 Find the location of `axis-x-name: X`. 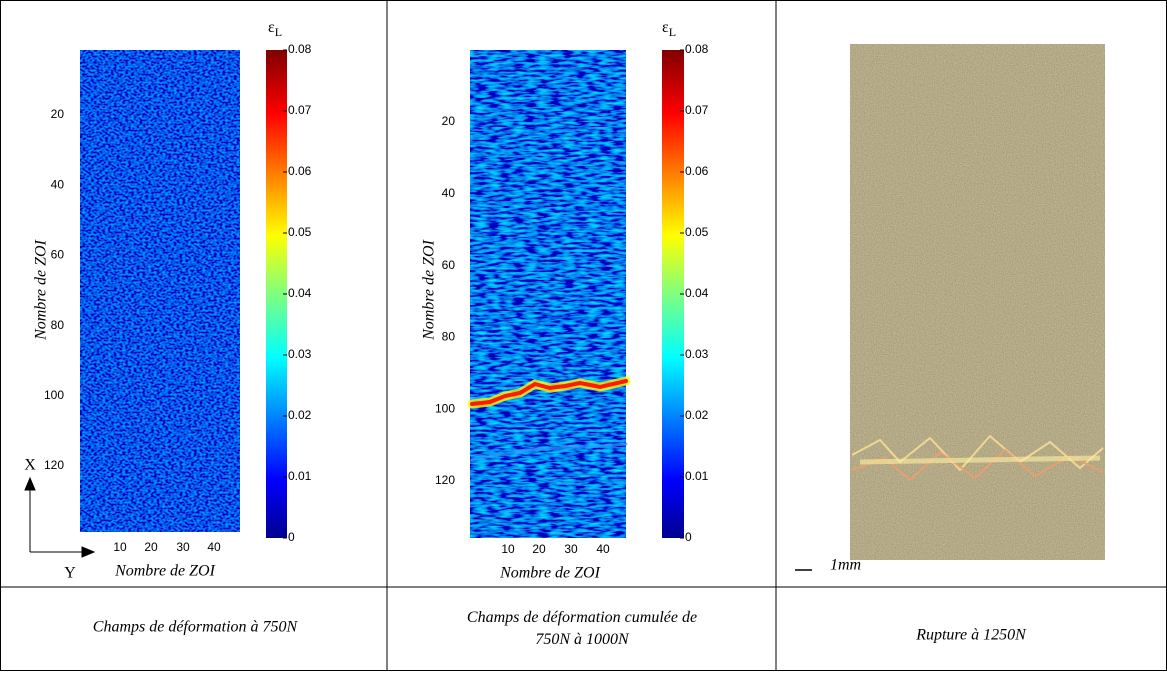

axis-x-name: X is located at coordinates (30, 465).